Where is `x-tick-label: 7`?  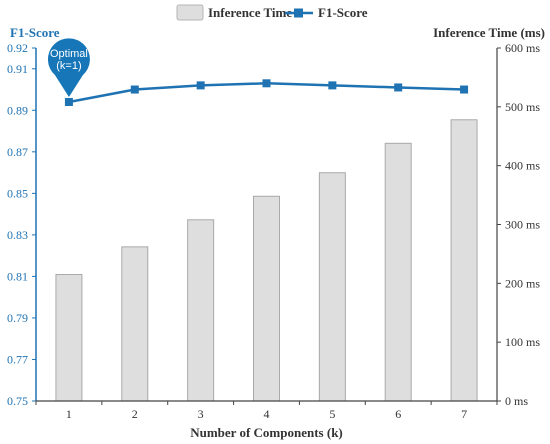 x-tick-label: 7 is located at coordinates (464, 414).